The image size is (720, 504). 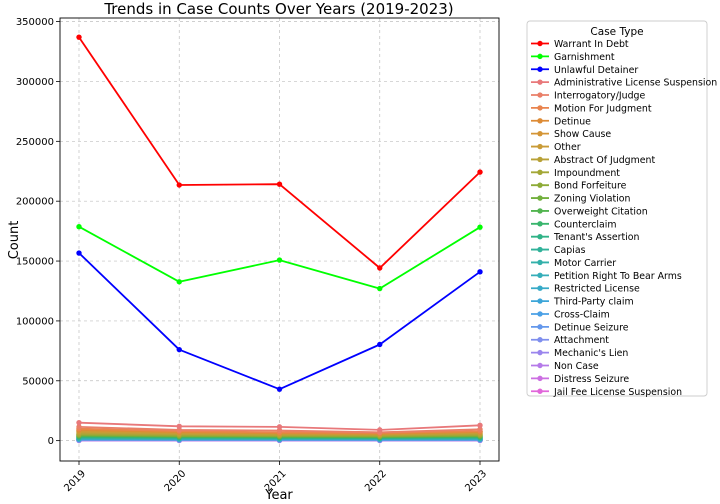 I want to click on x-tick-label: 2020, so click(x=176, y=481).